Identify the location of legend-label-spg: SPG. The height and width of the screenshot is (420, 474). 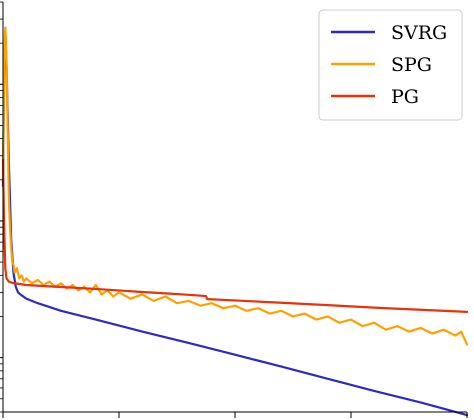
(411, 65).